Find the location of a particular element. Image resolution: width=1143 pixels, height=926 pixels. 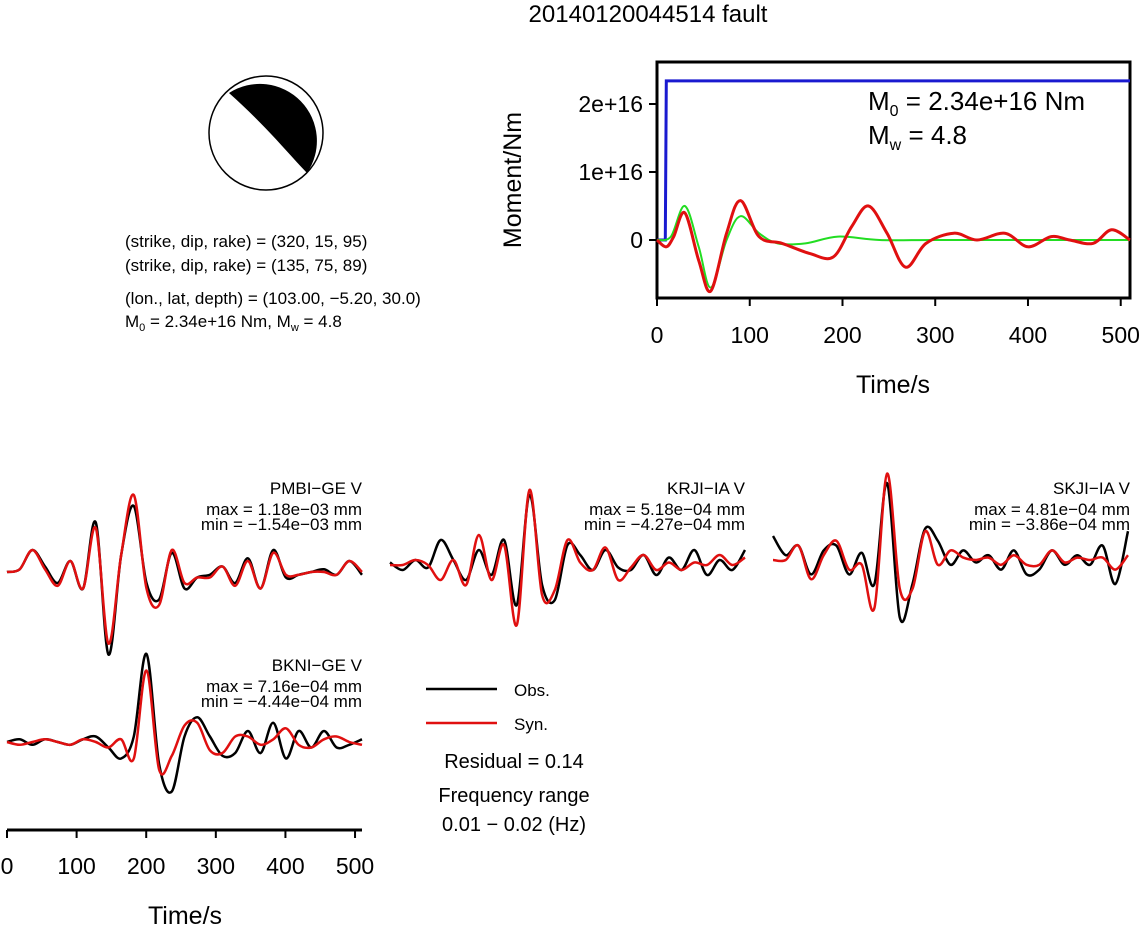

moment-rate-line is located at coordinates (893, 246).